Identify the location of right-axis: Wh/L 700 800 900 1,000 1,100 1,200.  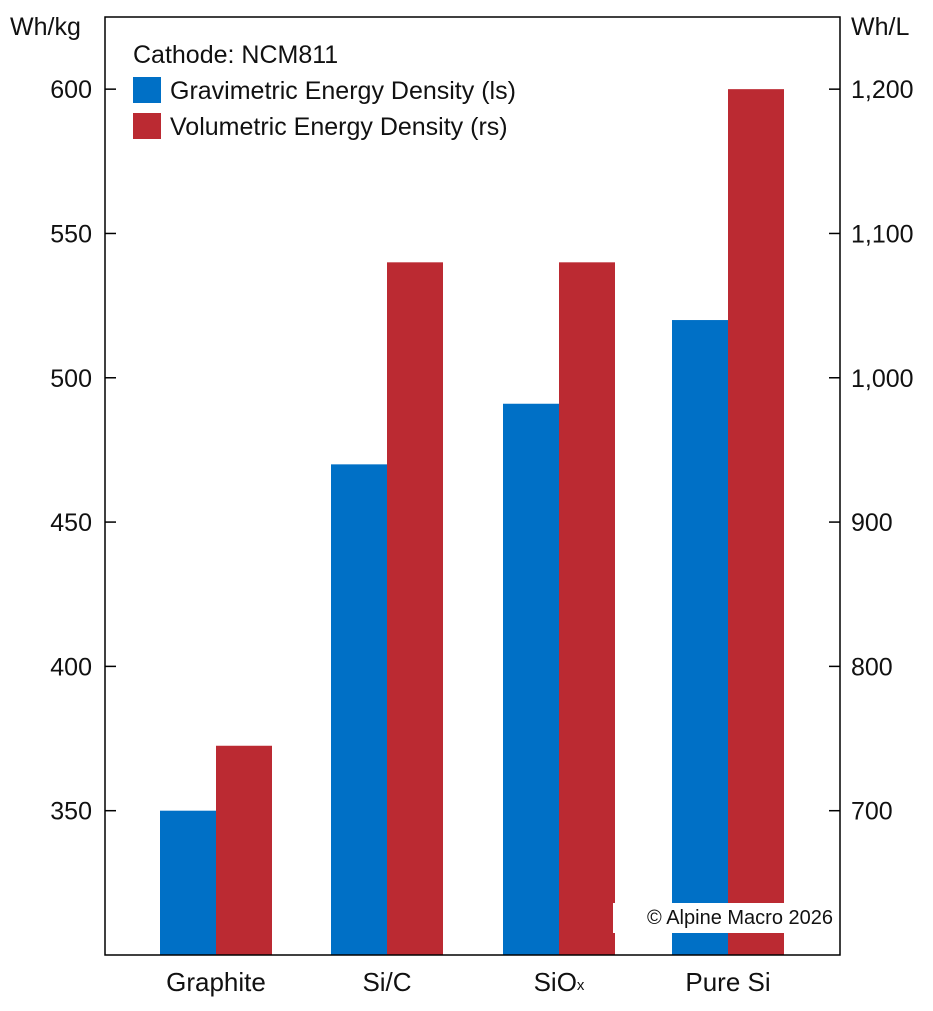
(871, 419).